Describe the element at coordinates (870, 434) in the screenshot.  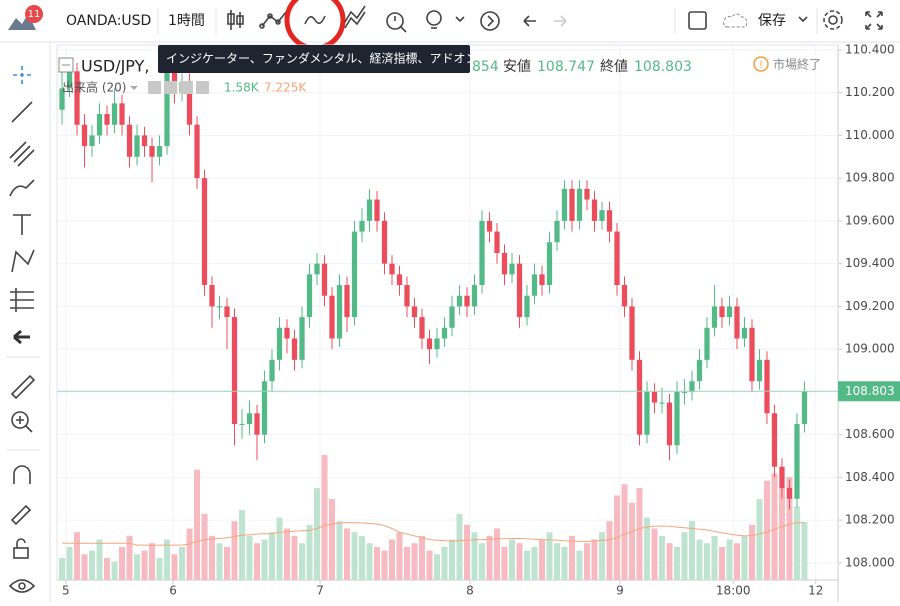
I see `y-tick-label: 108.600` at that location.